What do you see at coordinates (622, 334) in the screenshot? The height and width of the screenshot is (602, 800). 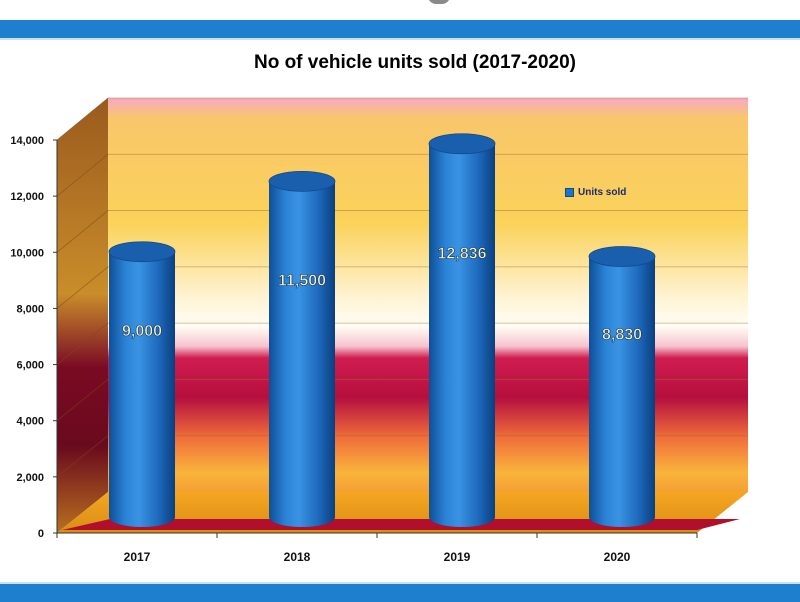 I see `data-label: 8,830` at bounding box center [622, 334].